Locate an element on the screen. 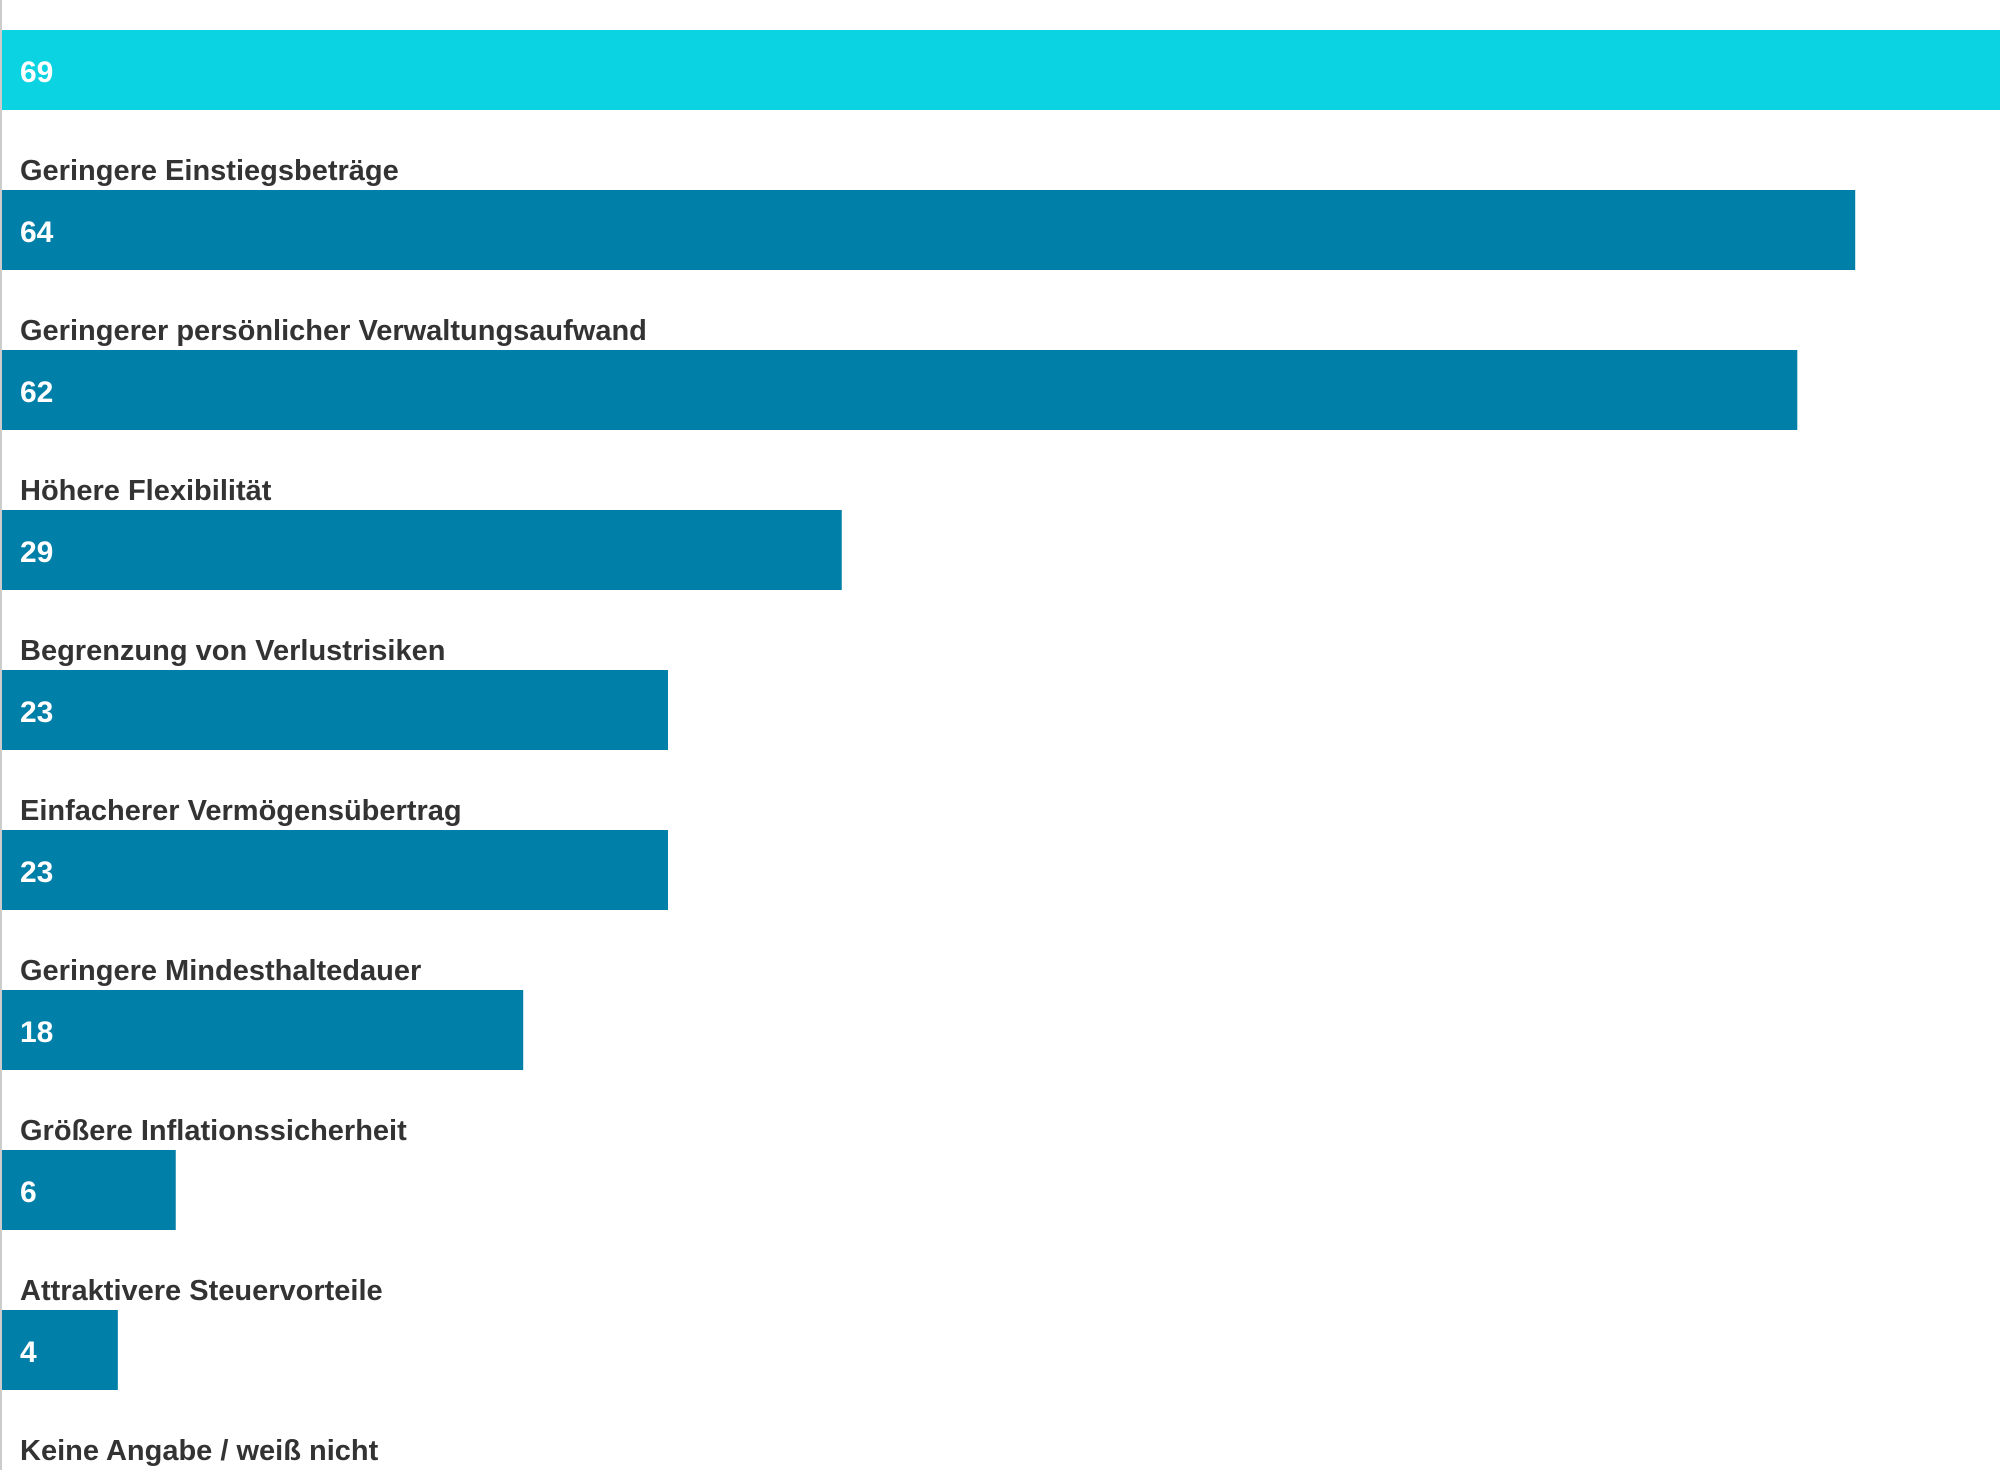 The height and width of the screenshot is (1470, 2000). bar-value-label: 4 is located at coordinates (28, 1352).